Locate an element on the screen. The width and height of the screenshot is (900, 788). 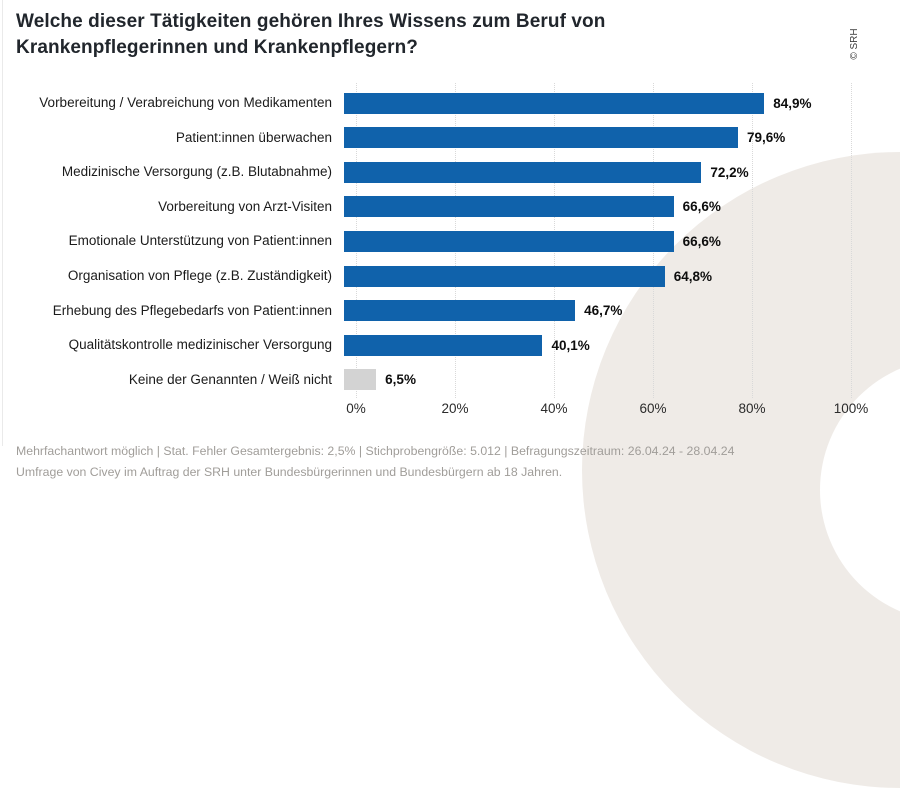
chart-row: Keine der Genannten / Weiß nicht 6,5% is located at coordinates (208, 380).